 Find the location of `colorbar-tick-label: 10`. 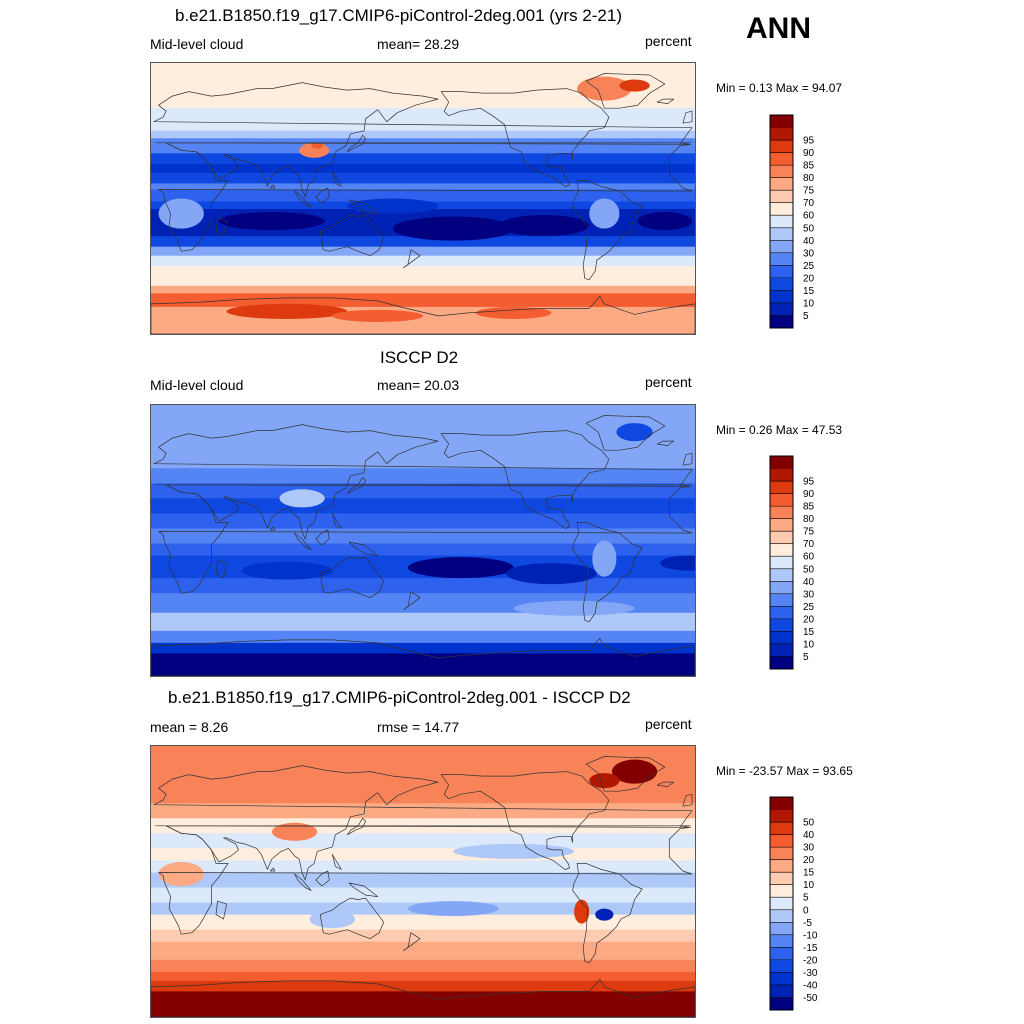

colorbar-tick-label: 10 is located at coordinates (809, 303).